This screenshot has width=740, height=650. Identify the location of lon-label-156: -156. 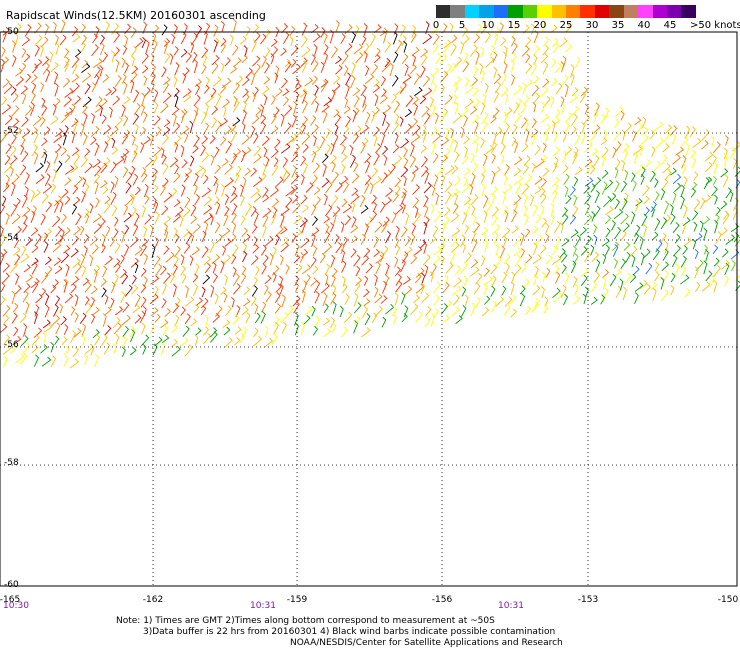
(442, 600).